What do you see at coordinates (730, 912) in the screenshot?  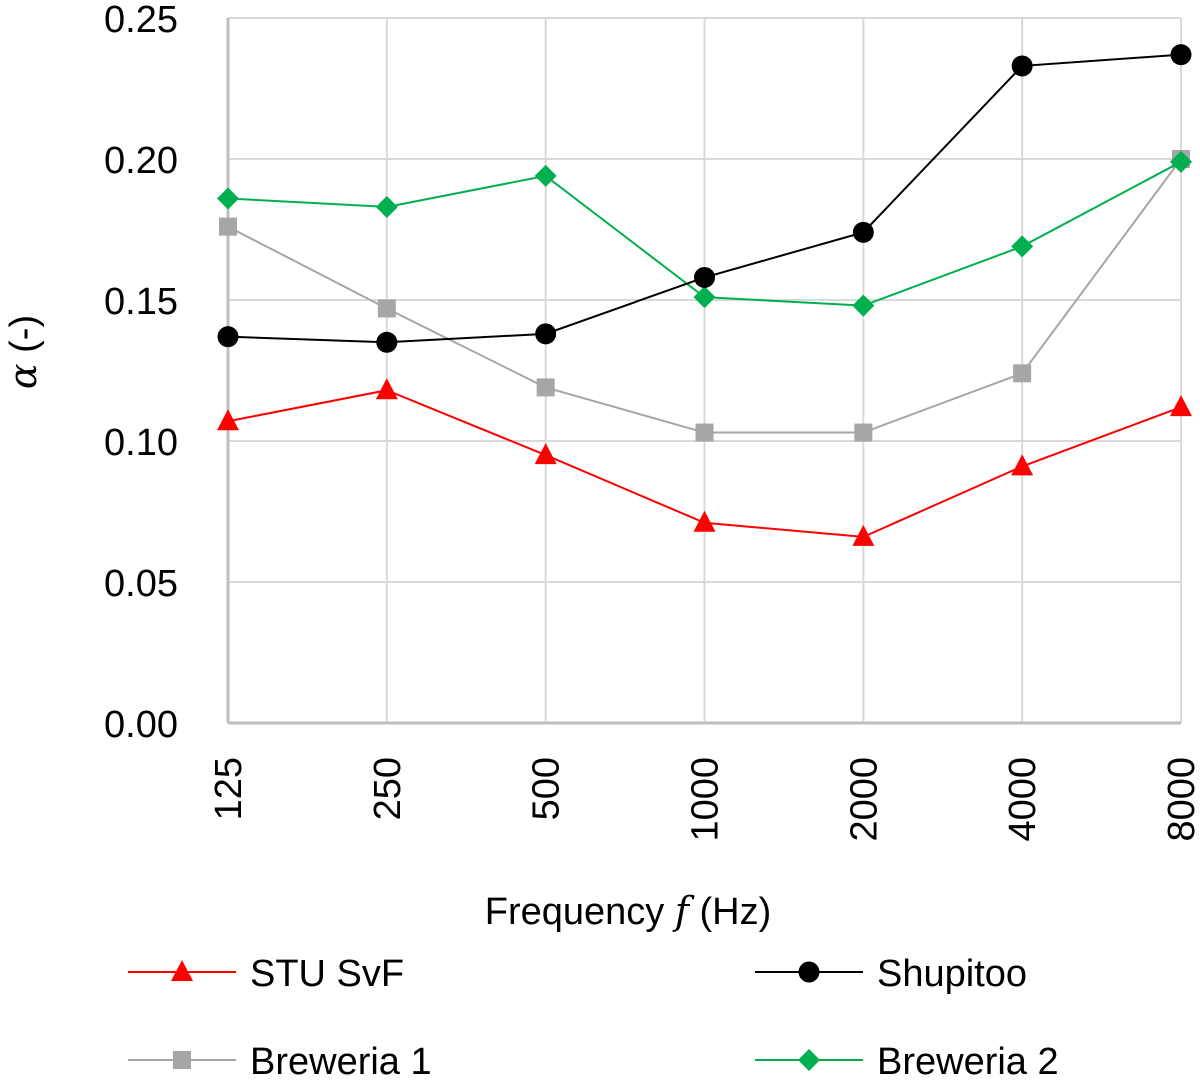 I see `x-axis-unit: (Hz)` at bounding box center [730, 912].